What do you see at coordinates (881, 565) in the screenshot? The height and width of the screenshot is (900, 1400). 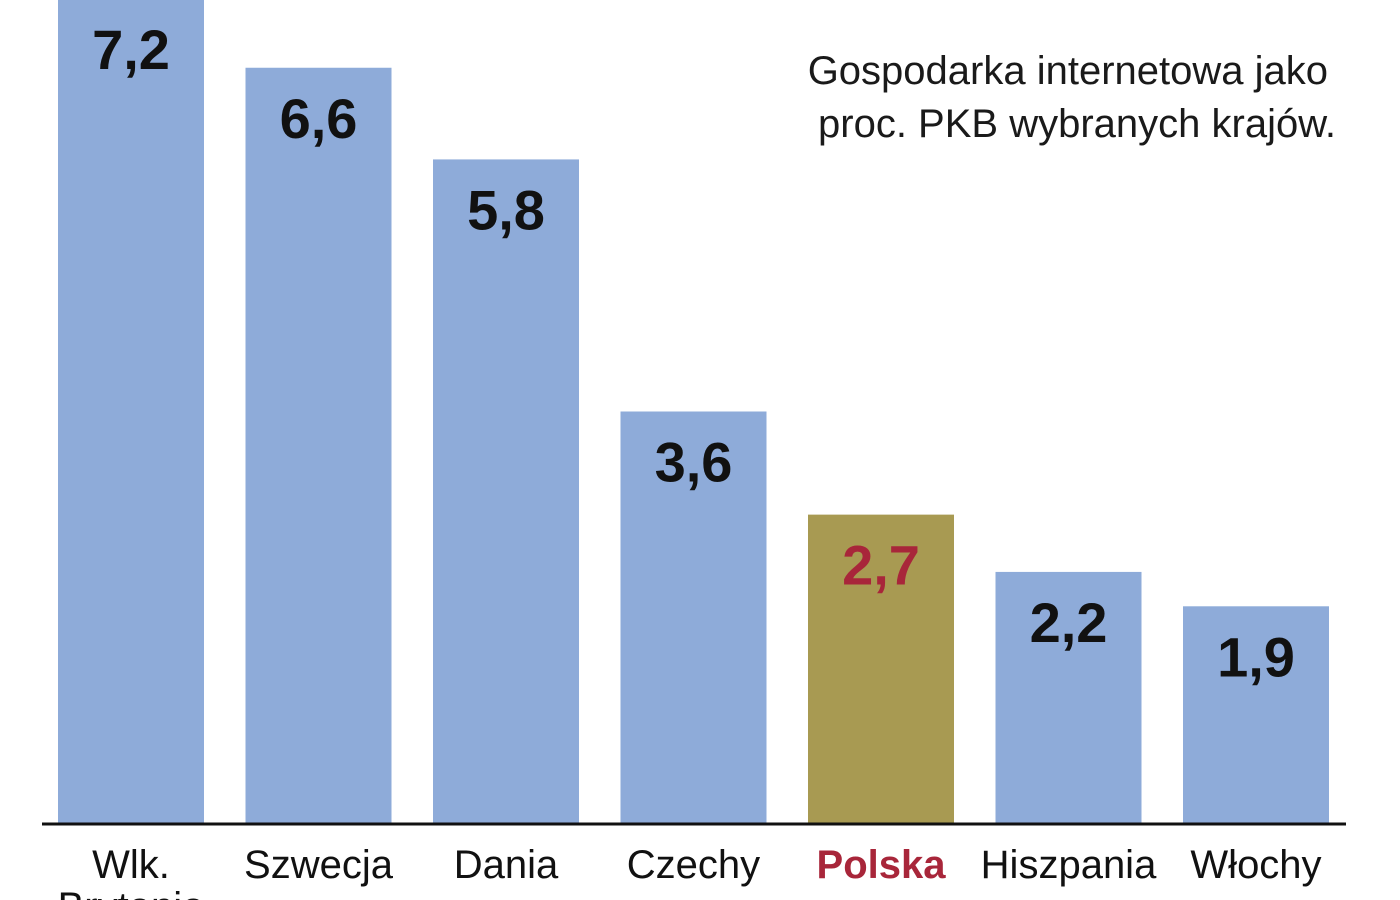 I see `bar-value-label-5: 2,7` at bounding box center [881, 565].